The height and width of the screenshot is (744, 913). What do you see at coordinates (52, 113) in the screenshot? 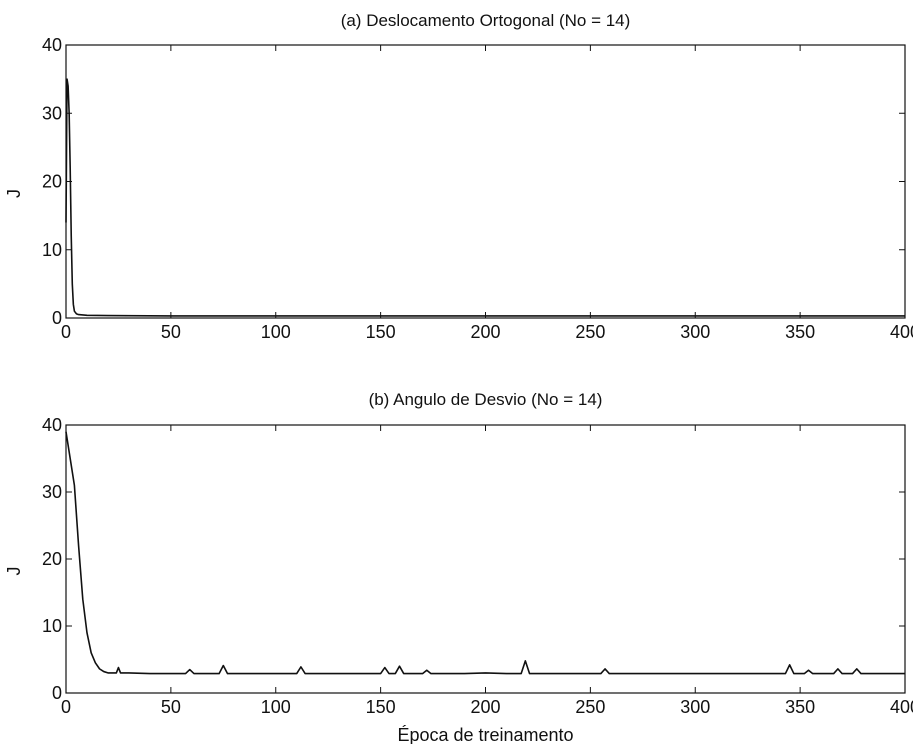
I see `y-tick-label-a: 30` at bounding box center [52, 113].